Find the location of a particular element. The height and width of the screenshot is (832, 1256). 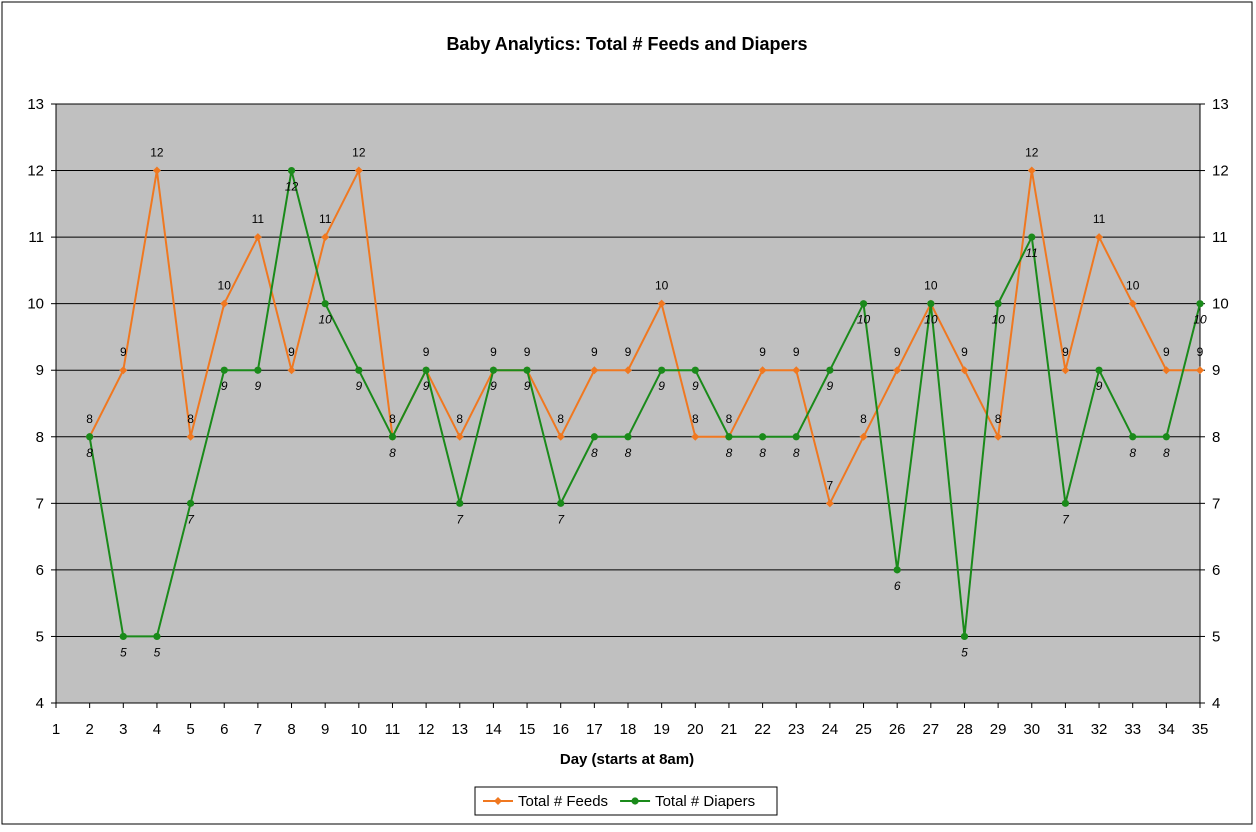

y-tick-label-right: 7 is located at coordinates (1216, 503).